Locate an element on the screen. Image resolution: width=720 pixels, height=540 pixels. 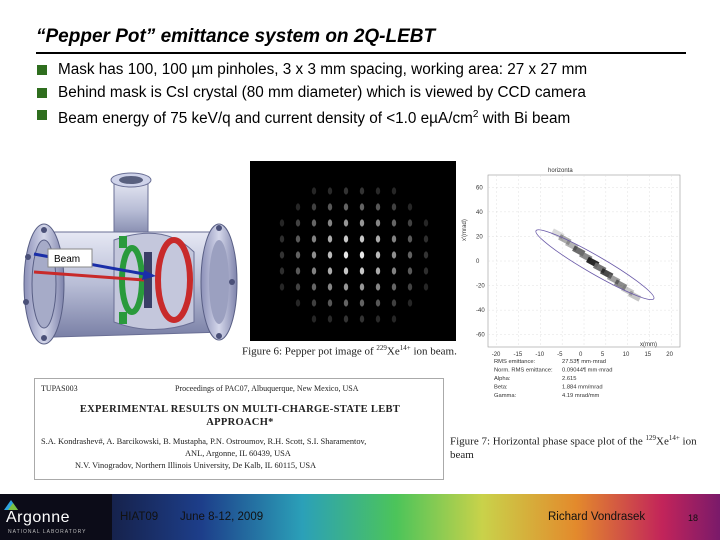
phase-plot-xtick: 20 is located at coordinates (669, 355).